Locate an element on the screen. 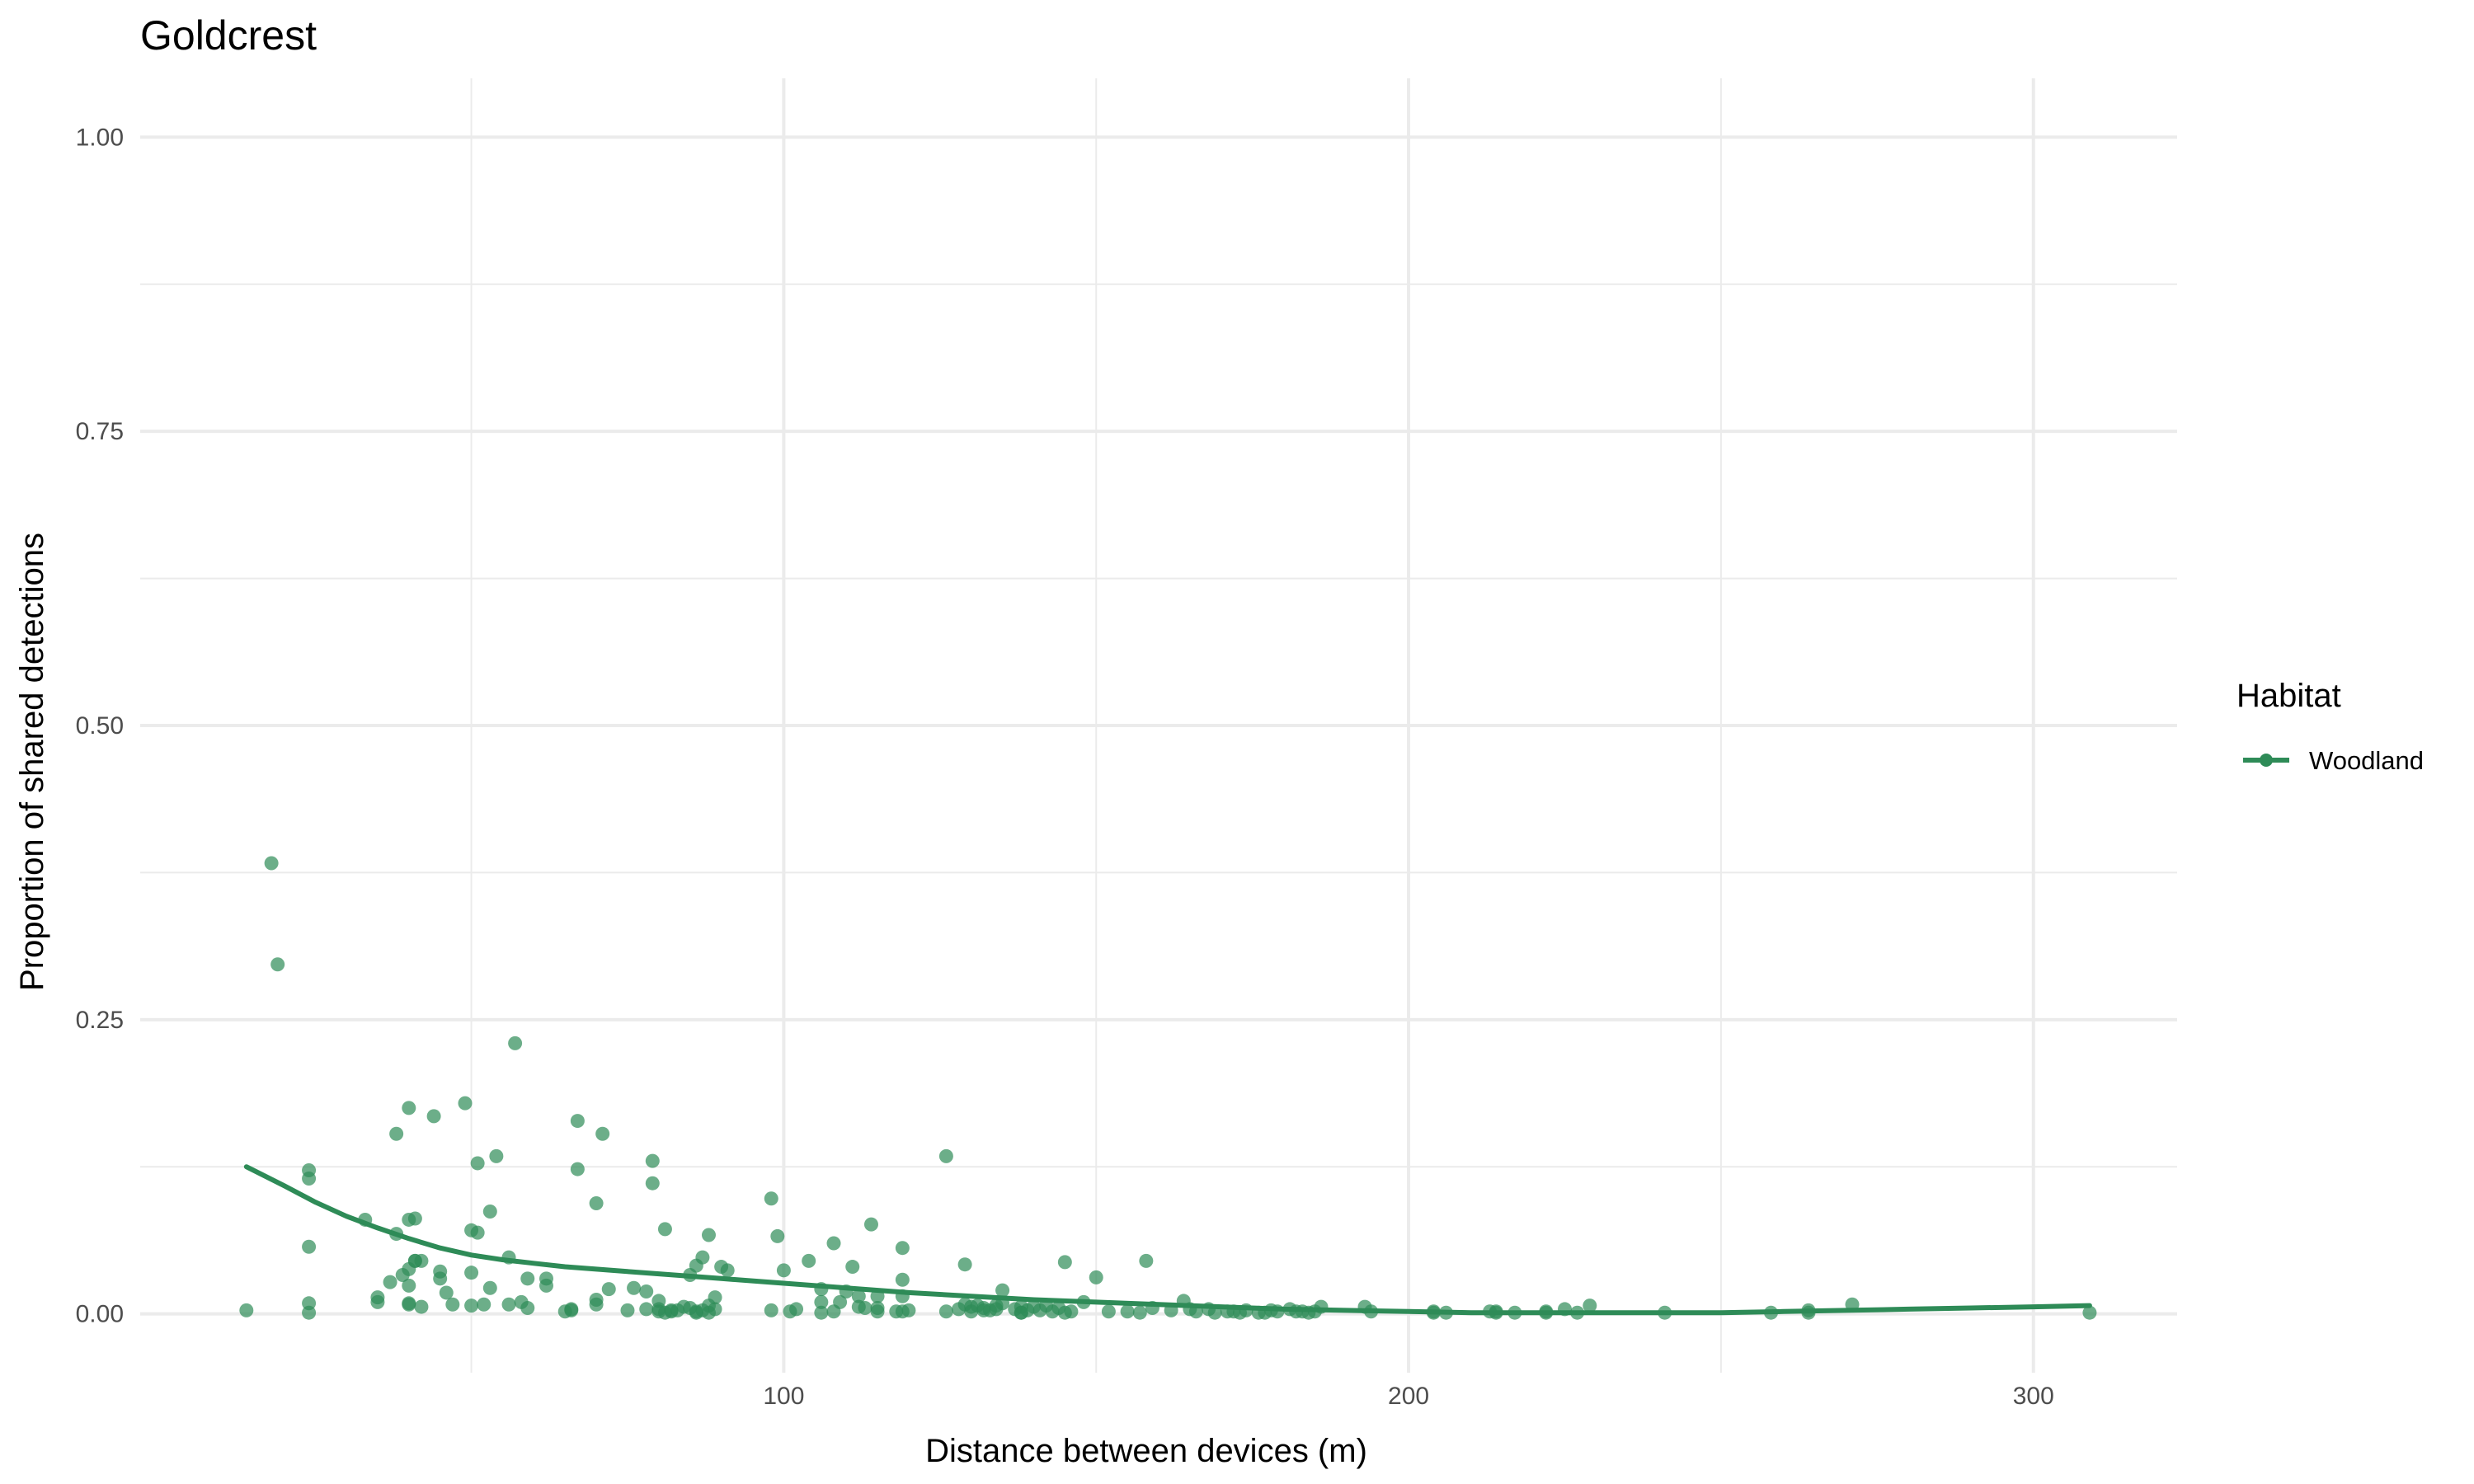  x-tick-label: 300 is located at coordinates (2033, 1396).